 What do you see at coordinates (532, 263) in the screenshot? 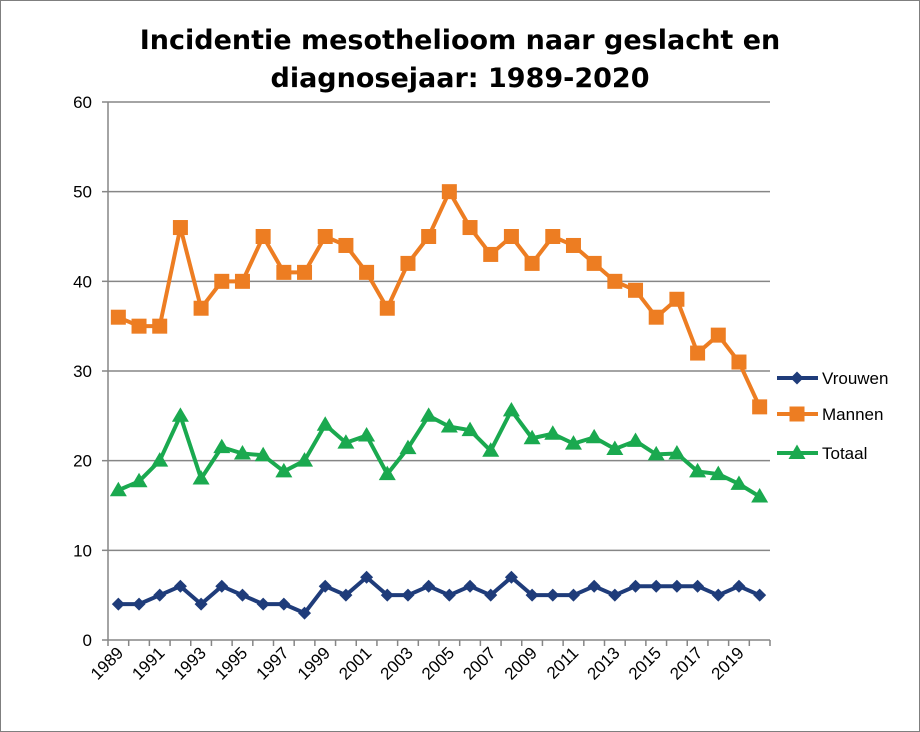
I see `data-point-mannen-2009` at bounding box center [532, 263].